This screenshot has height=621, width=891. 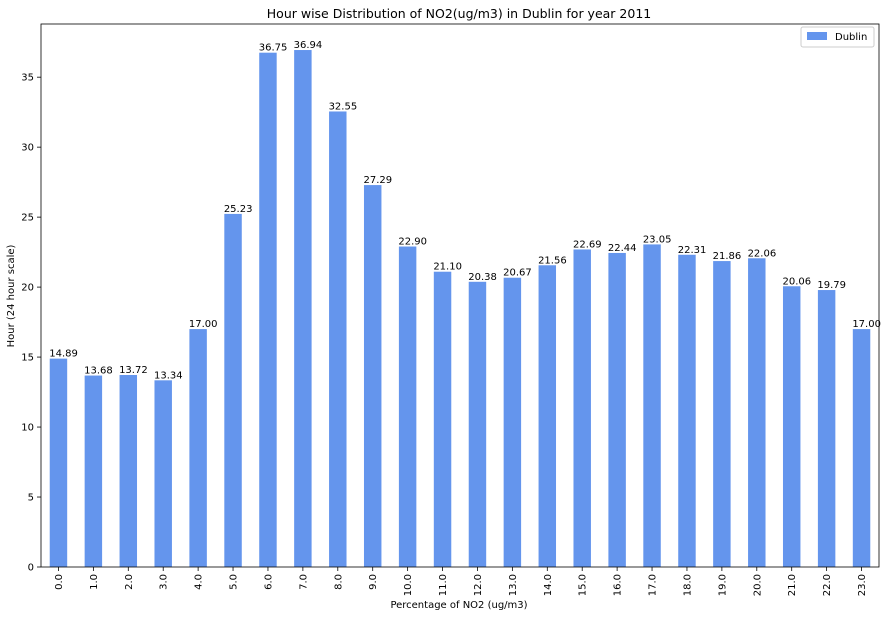 What do you see at coordinates (268, 582) in the screenshot?
I see `x-tick-label: 6.0` at bounding box center [268, 582].